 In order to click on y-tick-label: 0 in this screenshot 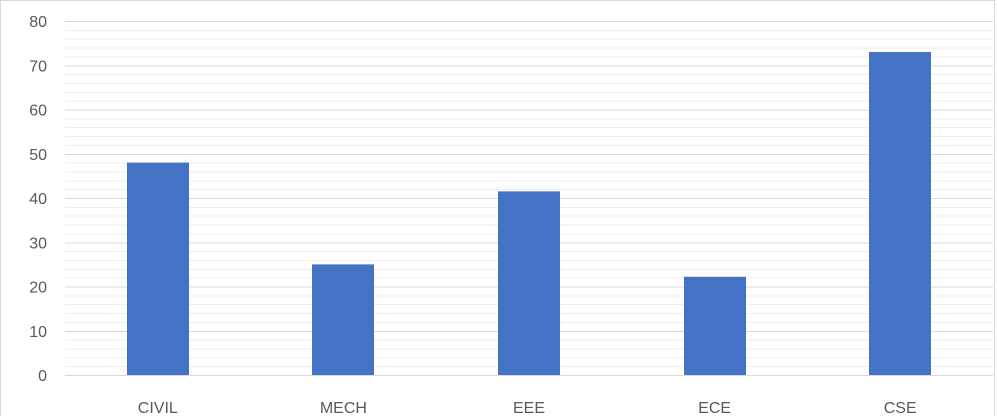, I will do `click(42, 376)`.